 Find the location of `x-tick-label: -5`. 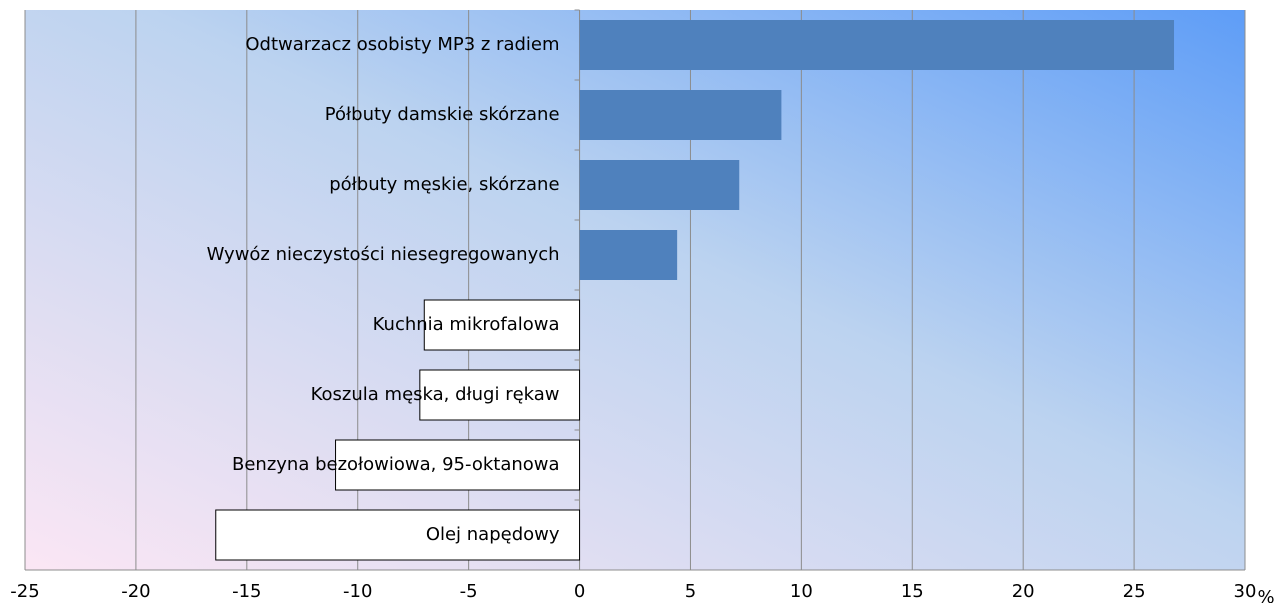

x-tick-label: -5 is located at coordinates (469, 591).